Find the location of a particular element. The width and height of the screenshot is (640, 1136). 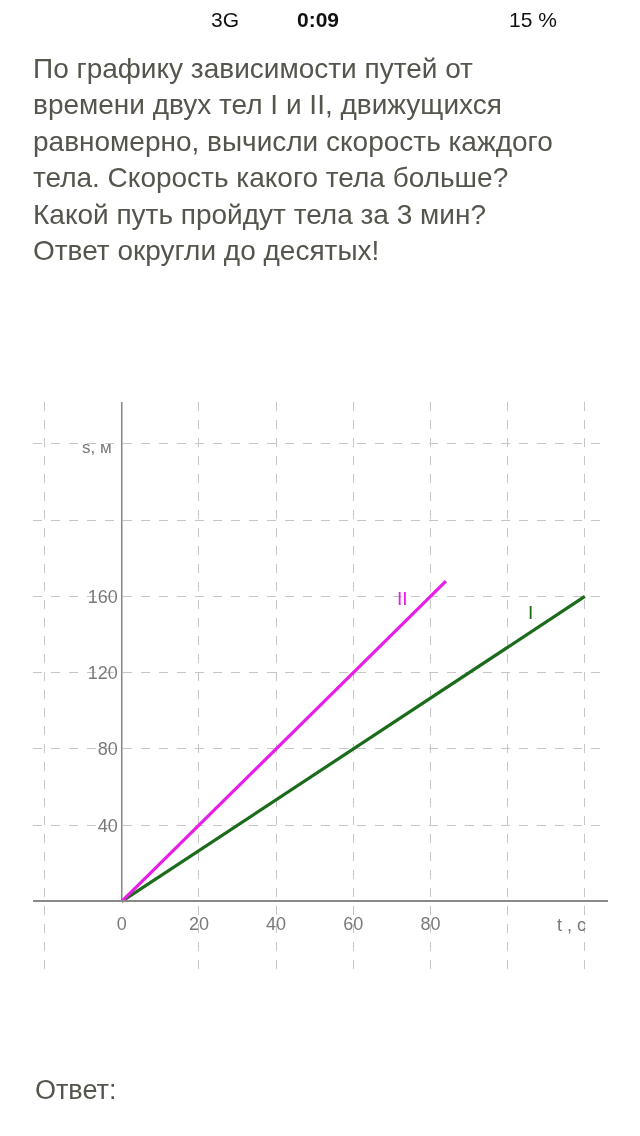

y-axis-title: s, м is located at coordinates (97, 447).